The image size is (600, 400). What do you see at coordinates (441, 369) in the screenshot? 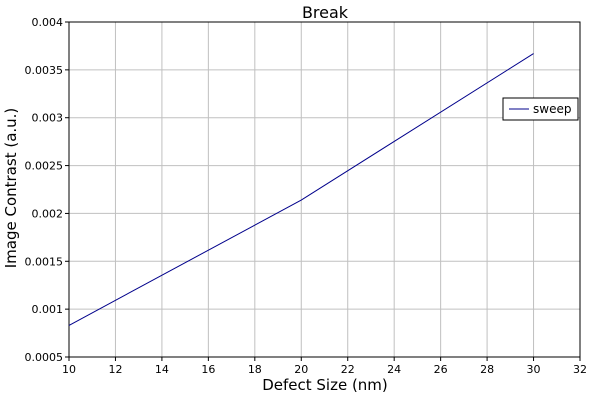
I see `x-tick-label: 26` at bounding box center [441, 369].